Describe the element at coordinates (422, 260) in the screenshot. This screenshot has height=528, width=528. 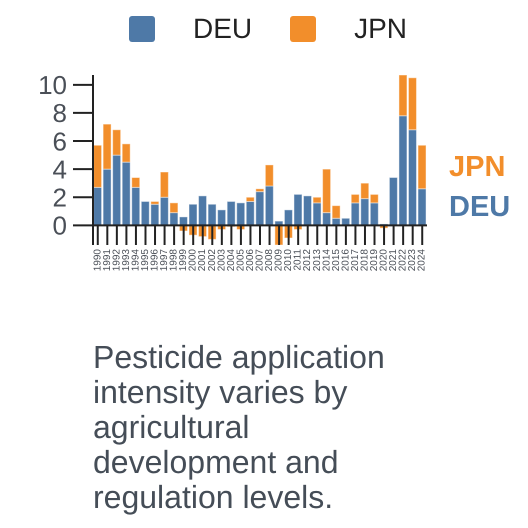
I see `x-tick-label: 2024` at that location.